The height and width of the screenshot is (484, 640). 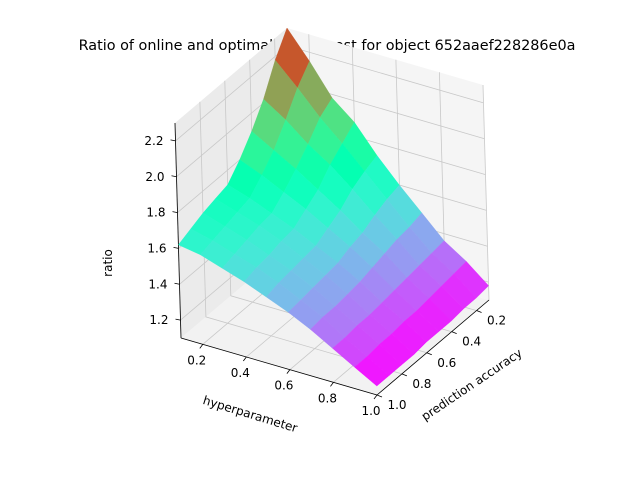 What do you see at coordinates (158, 320) in the screenshot?
I see `z-tick-label: 1.2` at bounding box center [158, 320].